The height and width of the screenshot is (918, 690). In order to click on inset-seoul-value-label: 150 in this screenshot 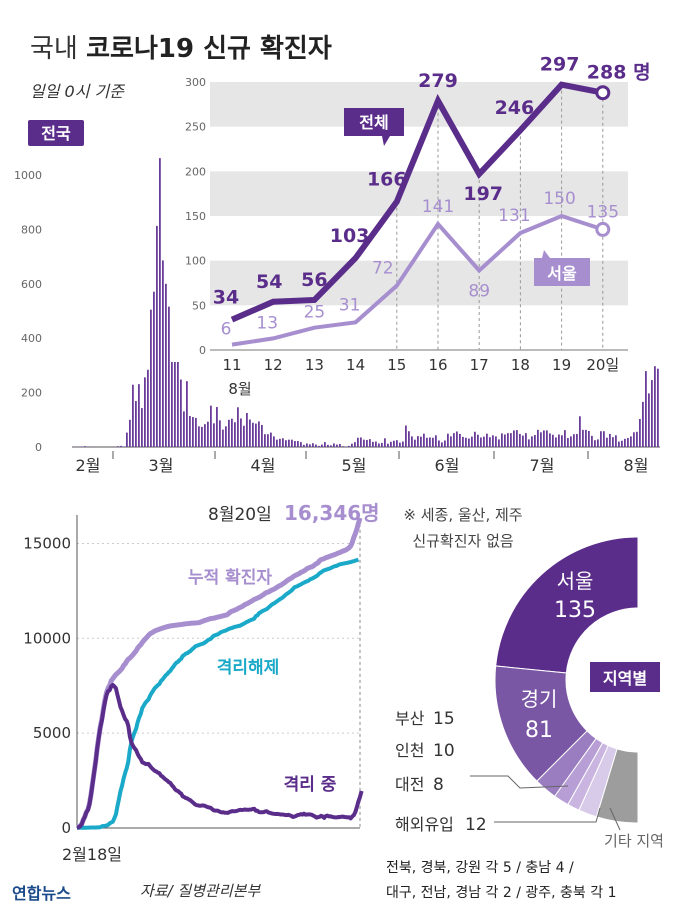, I will do `click(559, 199)`.